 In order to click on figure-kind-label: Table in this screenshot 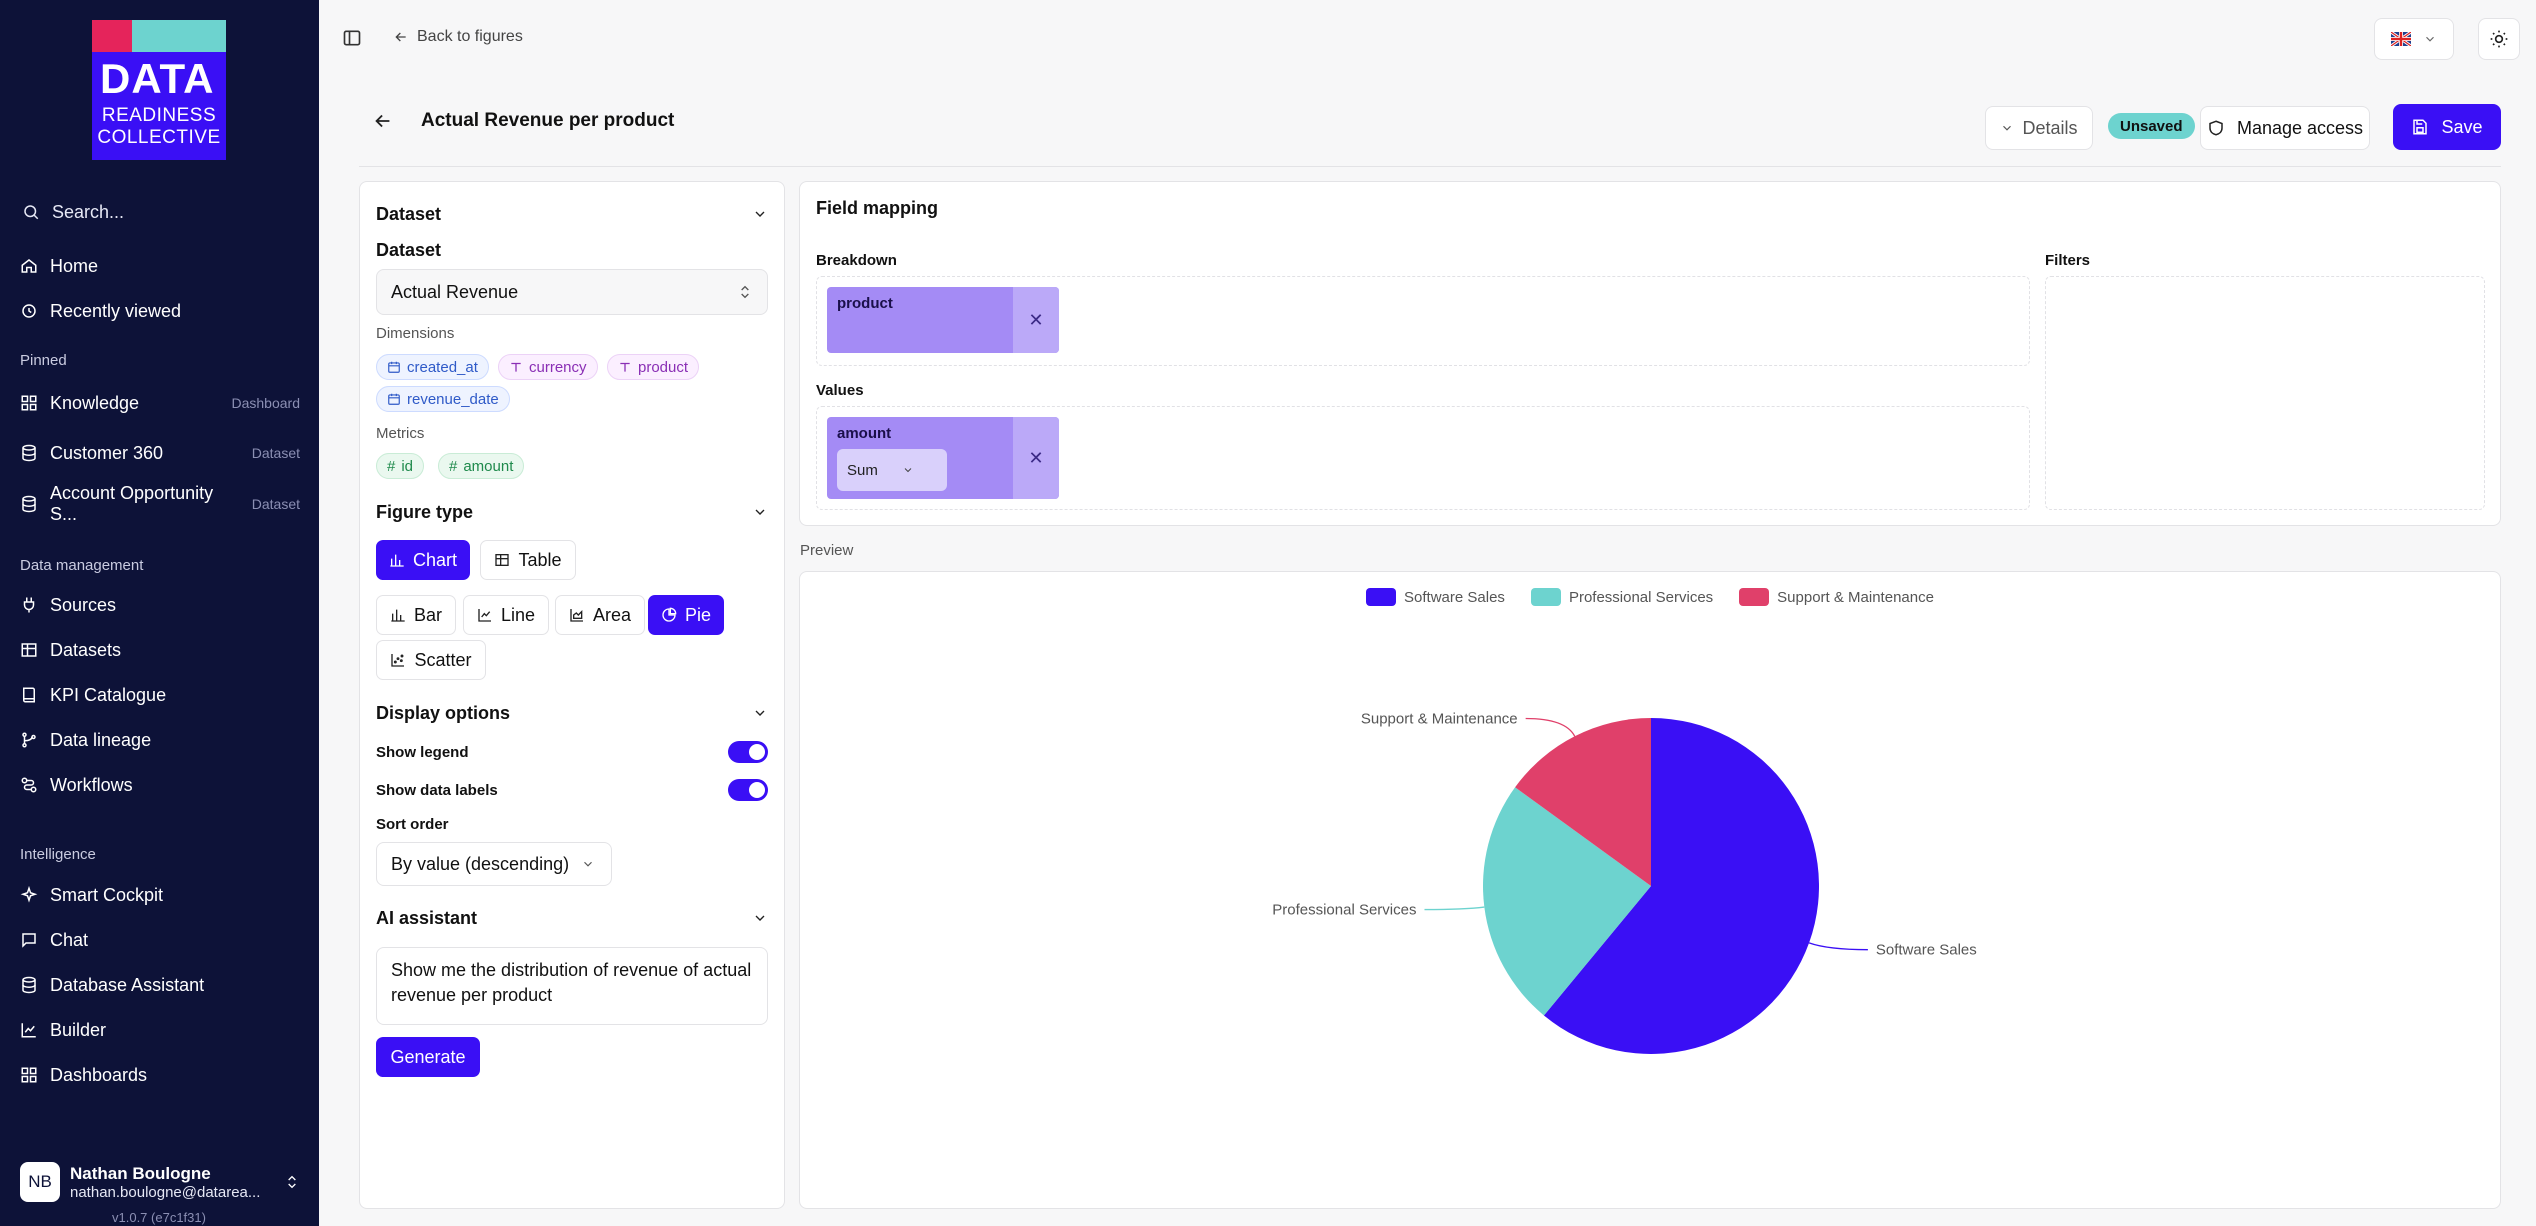, I will do `click(540, 559)`.